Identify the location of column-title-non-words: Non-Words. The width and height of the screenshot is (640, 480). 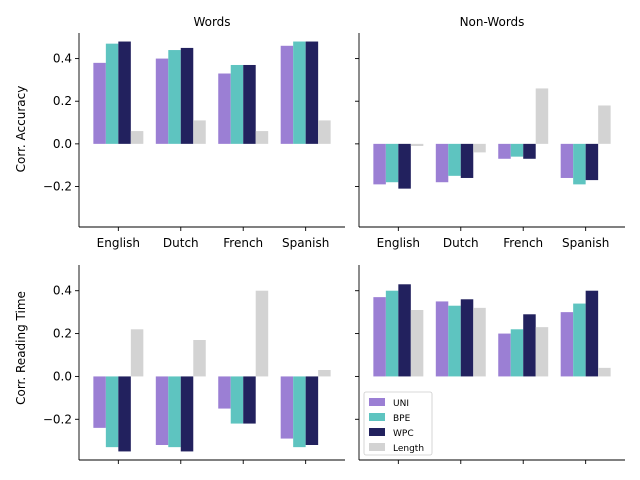
(492, 22).